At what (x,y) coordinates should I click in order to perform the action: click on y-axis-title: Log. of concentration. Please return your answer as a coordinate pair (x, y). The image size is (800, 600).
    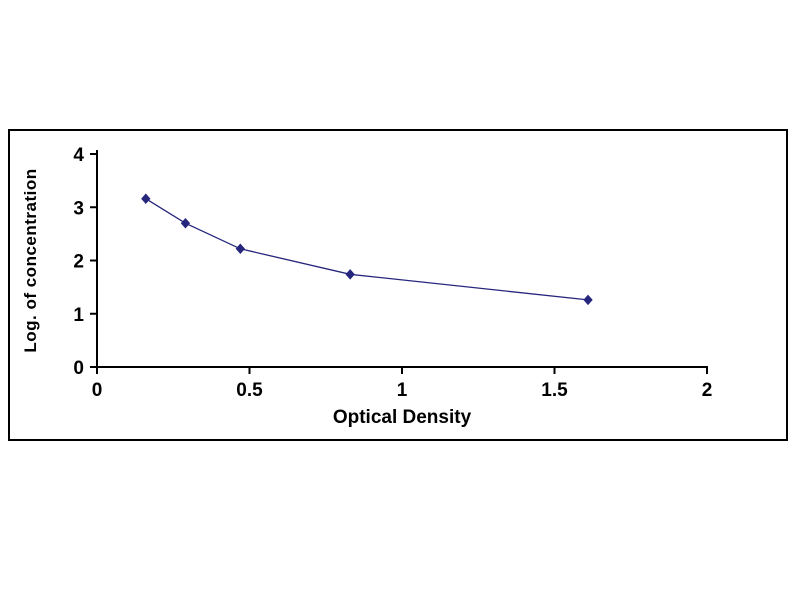
    Looking at the image, I should click on (30, 260).